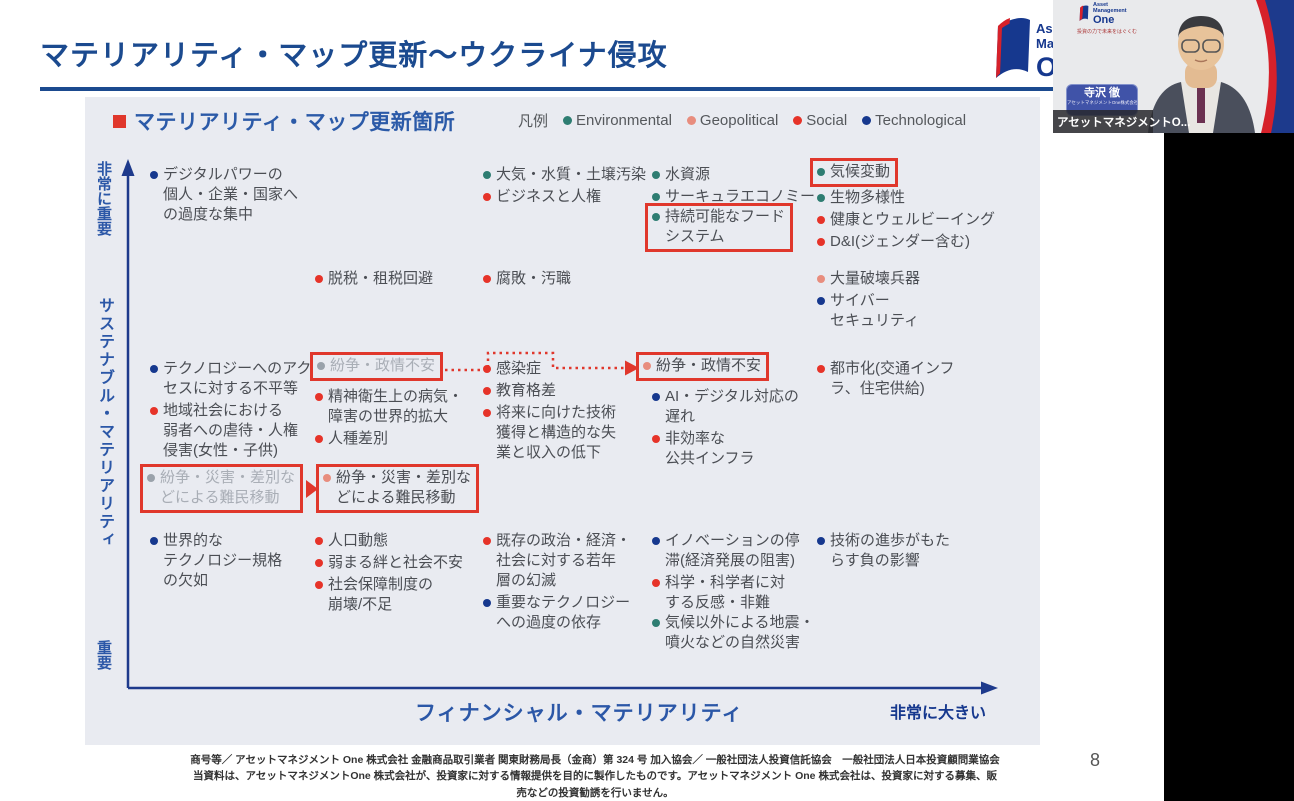 Image resolution: width=1294 pixels, height=801 pixels. What do you see at coordinates (732, 550) in the screenshot?
I see `map-item-label: イノベーションの停 滞(経済発展の阻害)` at bounding box center [732, 550].